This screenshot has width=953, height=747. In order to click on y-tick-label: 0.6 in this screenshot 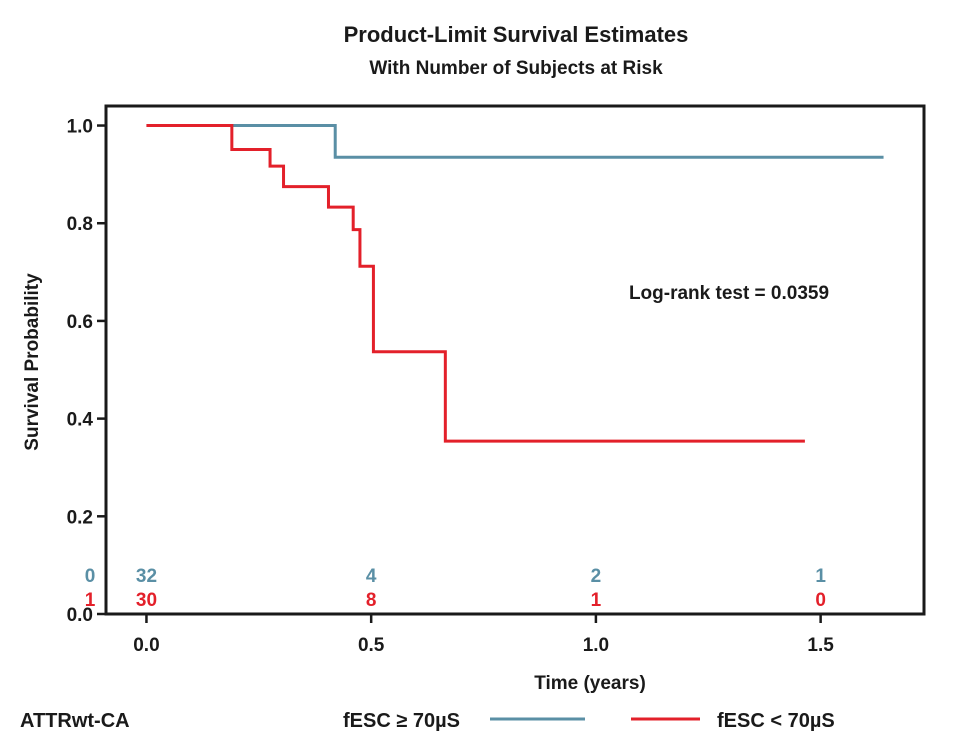, I will do `click(80, 322)`.